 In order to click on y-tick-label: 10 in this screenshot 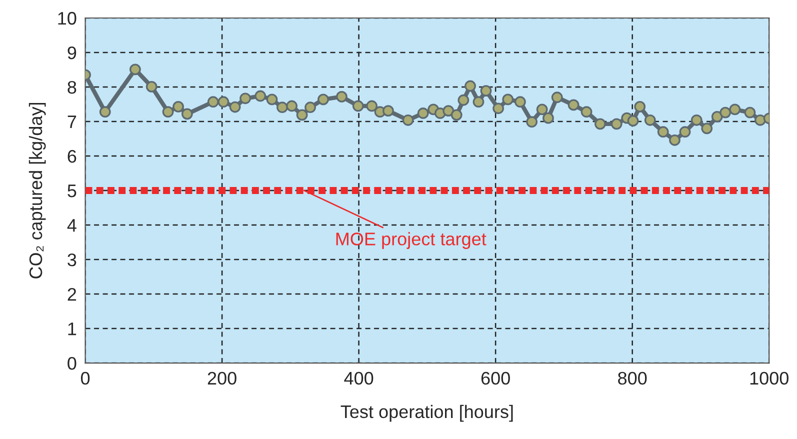, I will do `click(67, 18)`.